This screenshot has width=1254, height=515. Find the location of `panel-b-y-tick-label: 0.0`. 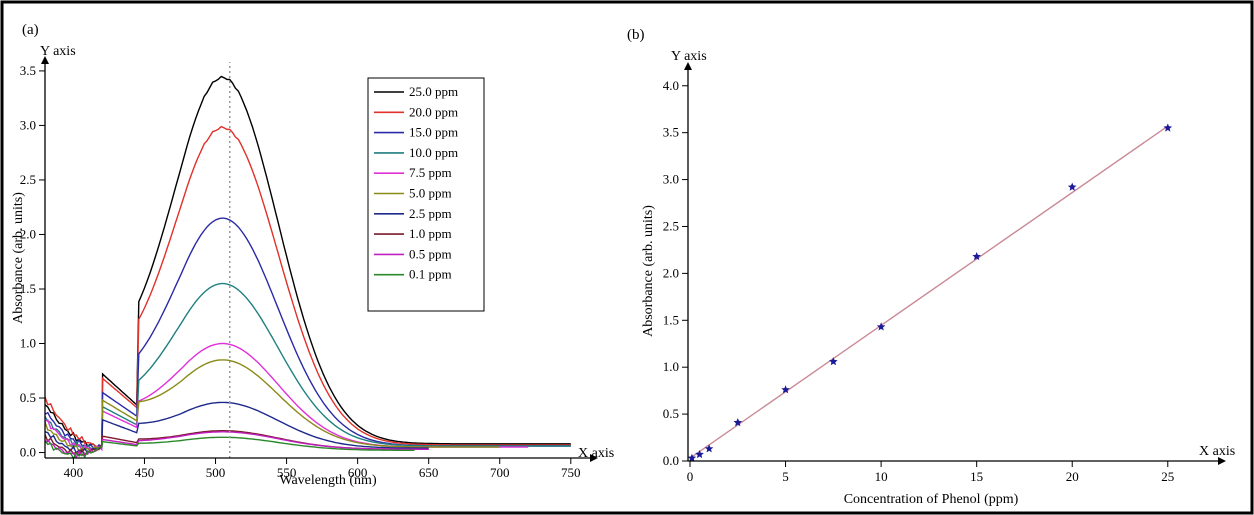

panel-b-y-tick-label: 0.0 is located at coordinates (671, 460).